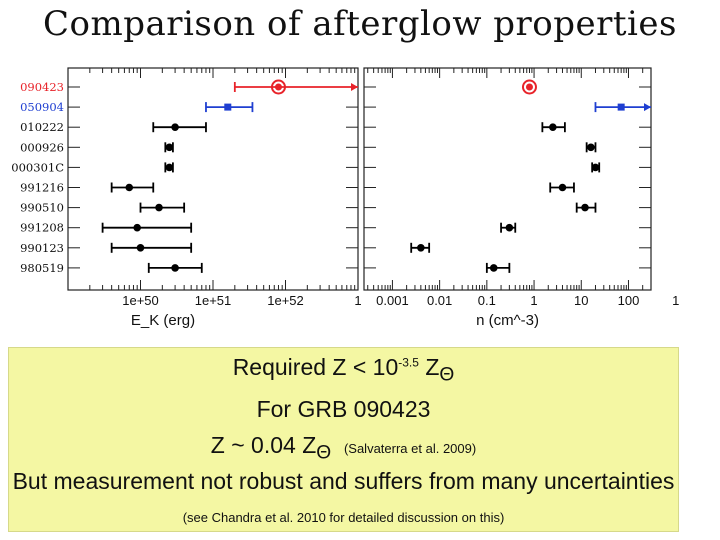 This screenshot has width=720, height=540. I want to click on x-axis-label: E_K (erg), so click(163, 320).